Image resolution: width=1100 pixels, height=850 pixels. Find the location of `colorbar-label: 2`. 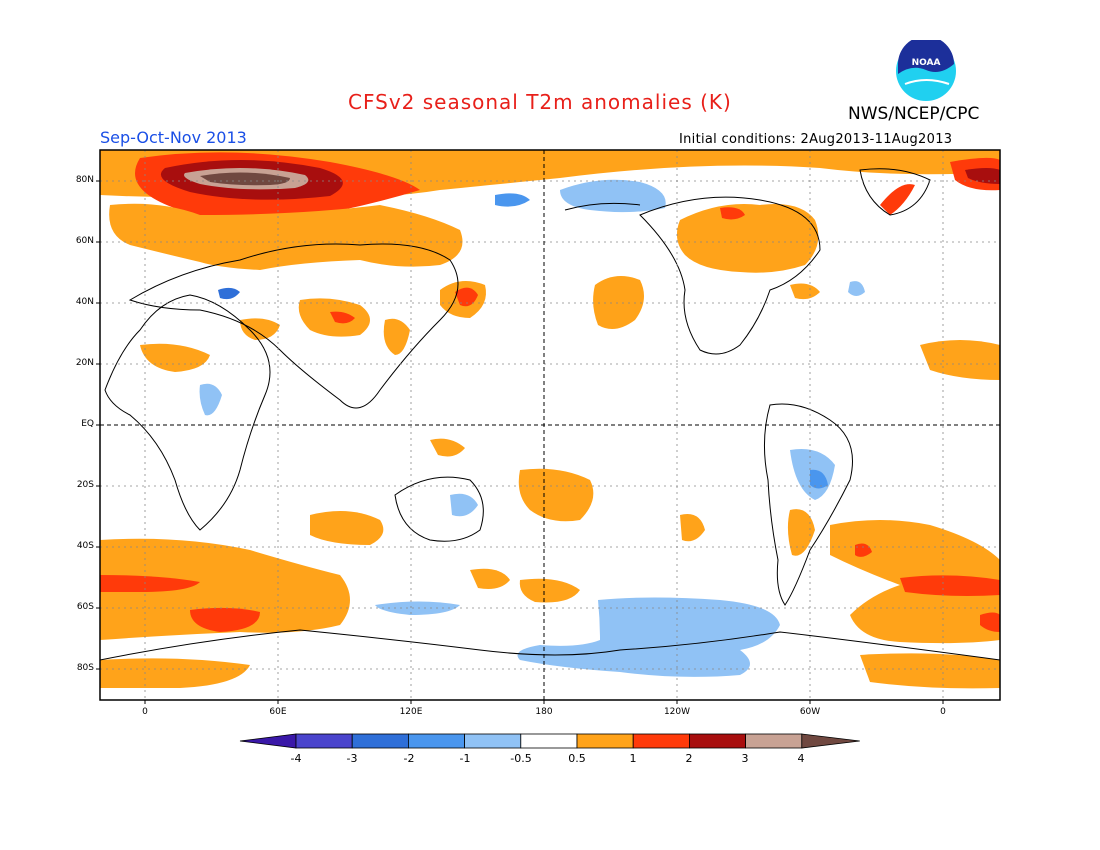

colorbar-label: 2 is located at coordinates (689, 758).